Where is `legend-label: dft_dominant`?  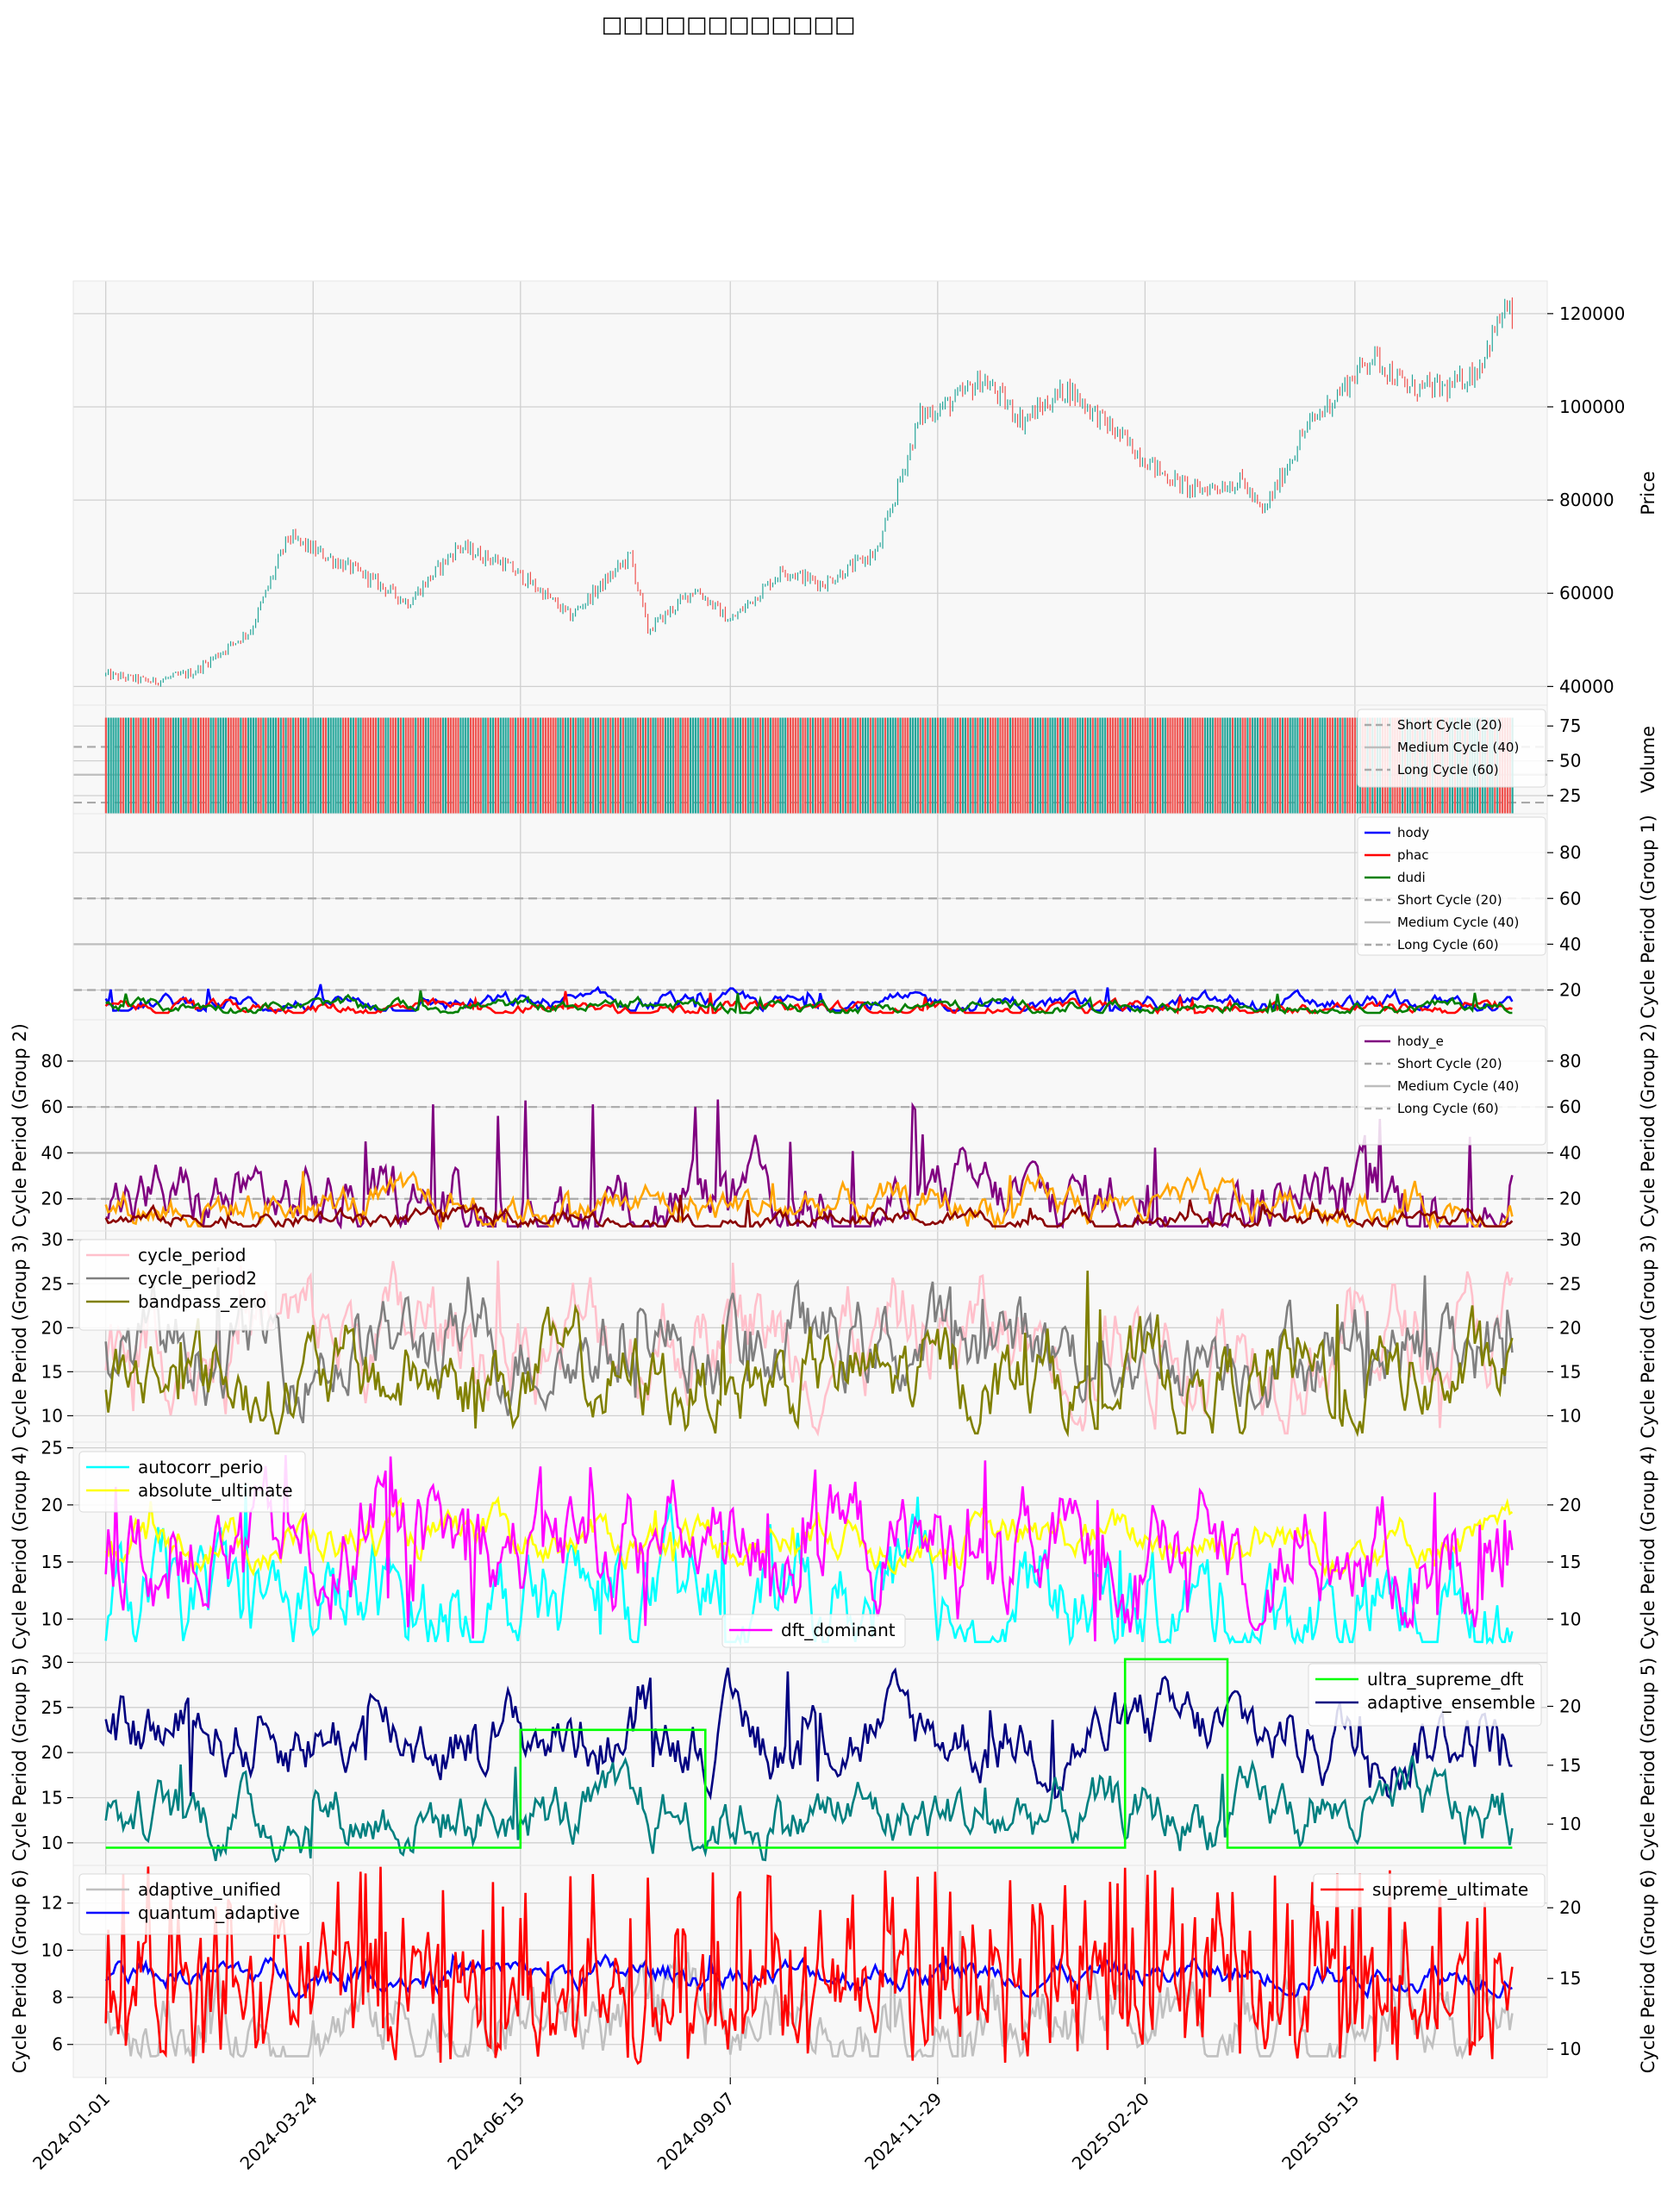 legend-label: dft_dominant is located at coordinates (838, 1630).